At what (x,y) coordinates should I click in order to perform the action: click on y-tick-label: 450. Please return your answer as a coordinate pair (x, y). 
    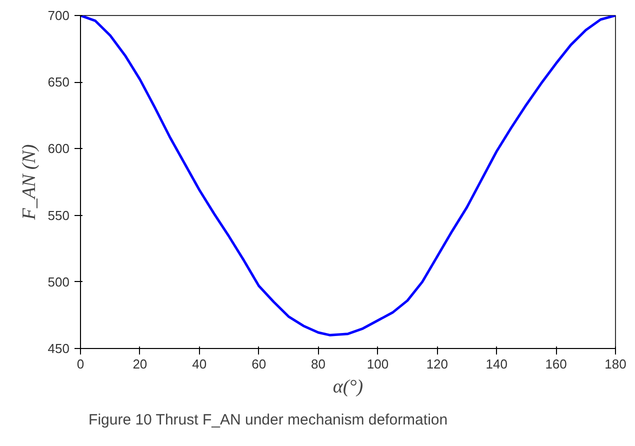
    Looking at the image, I should click on (59, 348).